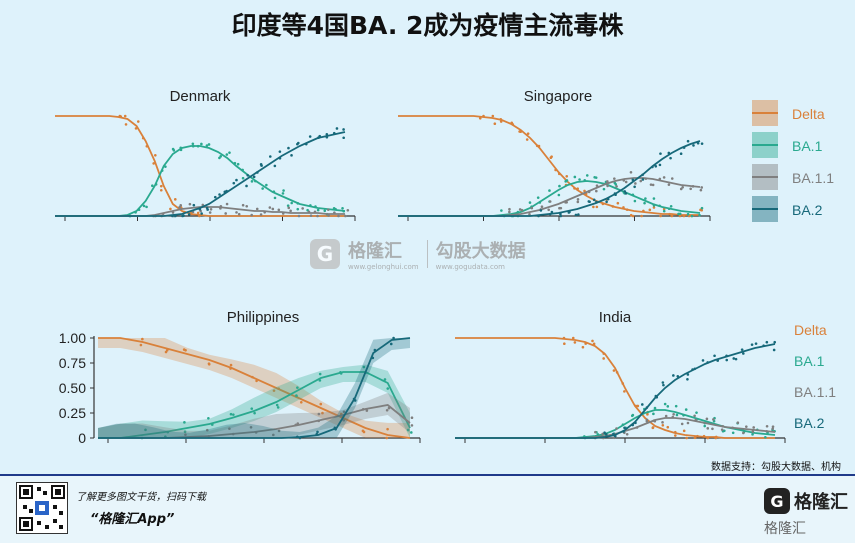 Image resolution: width=855 pixels, height=543 pixels. What do you see at coordinates (810, 330) in the screenshot?
I see `legend-item-bottom-Delta: Delta` at bounding box center [810, 330].